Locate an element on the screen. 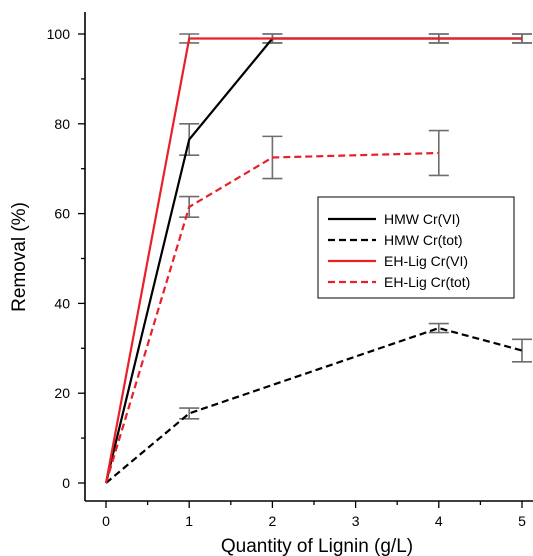  x-tick-label: 1 is located at coordinates (189, 521).